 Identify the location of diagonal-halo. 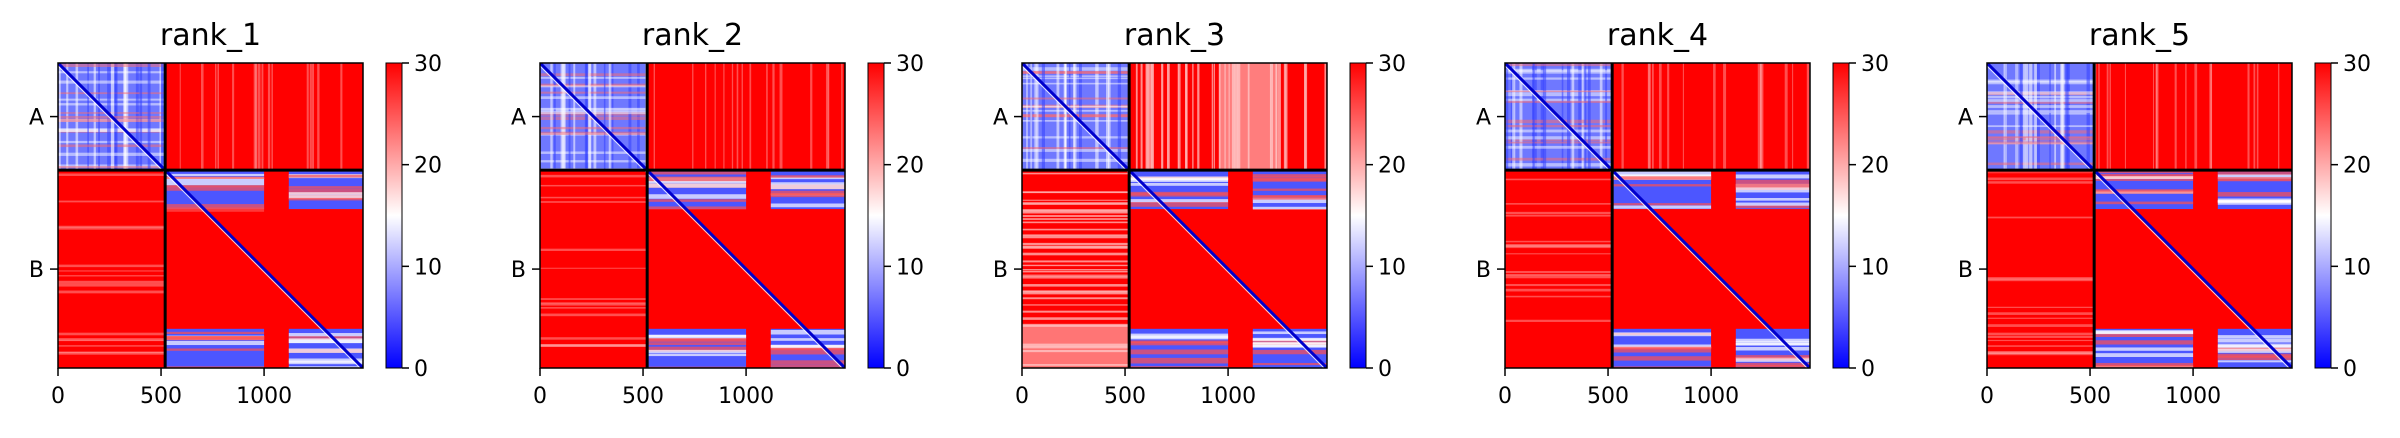
(1173, 216).